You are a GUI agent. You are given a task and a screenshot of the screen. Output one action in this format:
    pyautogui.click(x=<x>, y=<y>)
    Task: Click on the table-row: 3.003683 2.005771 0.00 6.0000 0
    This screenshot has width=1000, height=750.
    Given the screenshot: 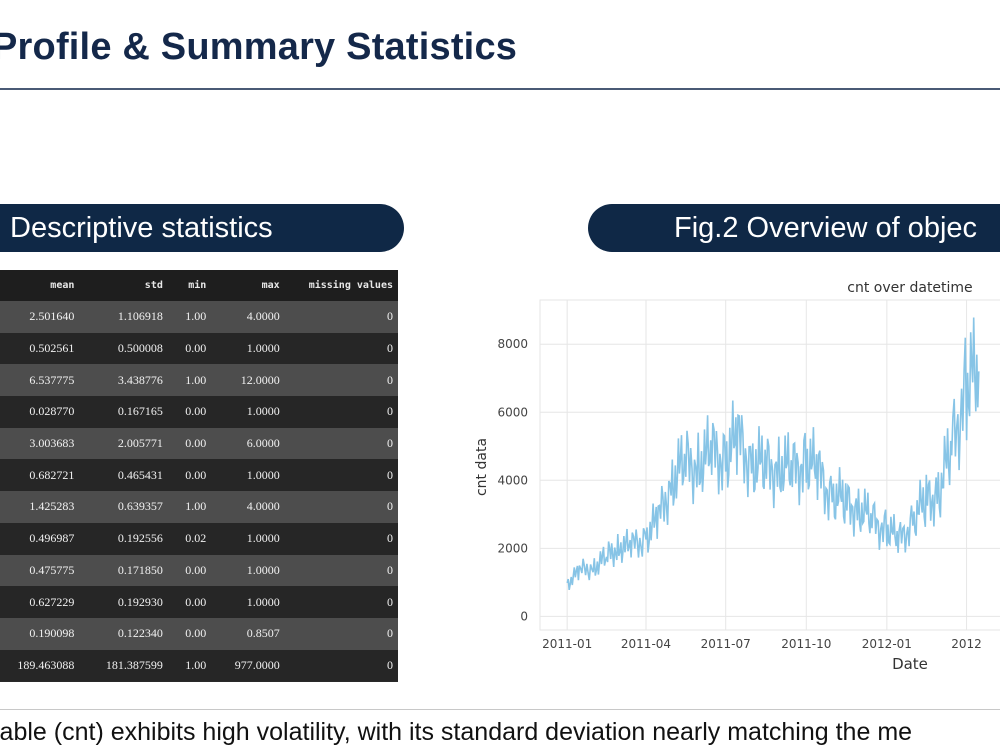 What is the action you would take?
    pyautogui.click(x=199, y=443)
    